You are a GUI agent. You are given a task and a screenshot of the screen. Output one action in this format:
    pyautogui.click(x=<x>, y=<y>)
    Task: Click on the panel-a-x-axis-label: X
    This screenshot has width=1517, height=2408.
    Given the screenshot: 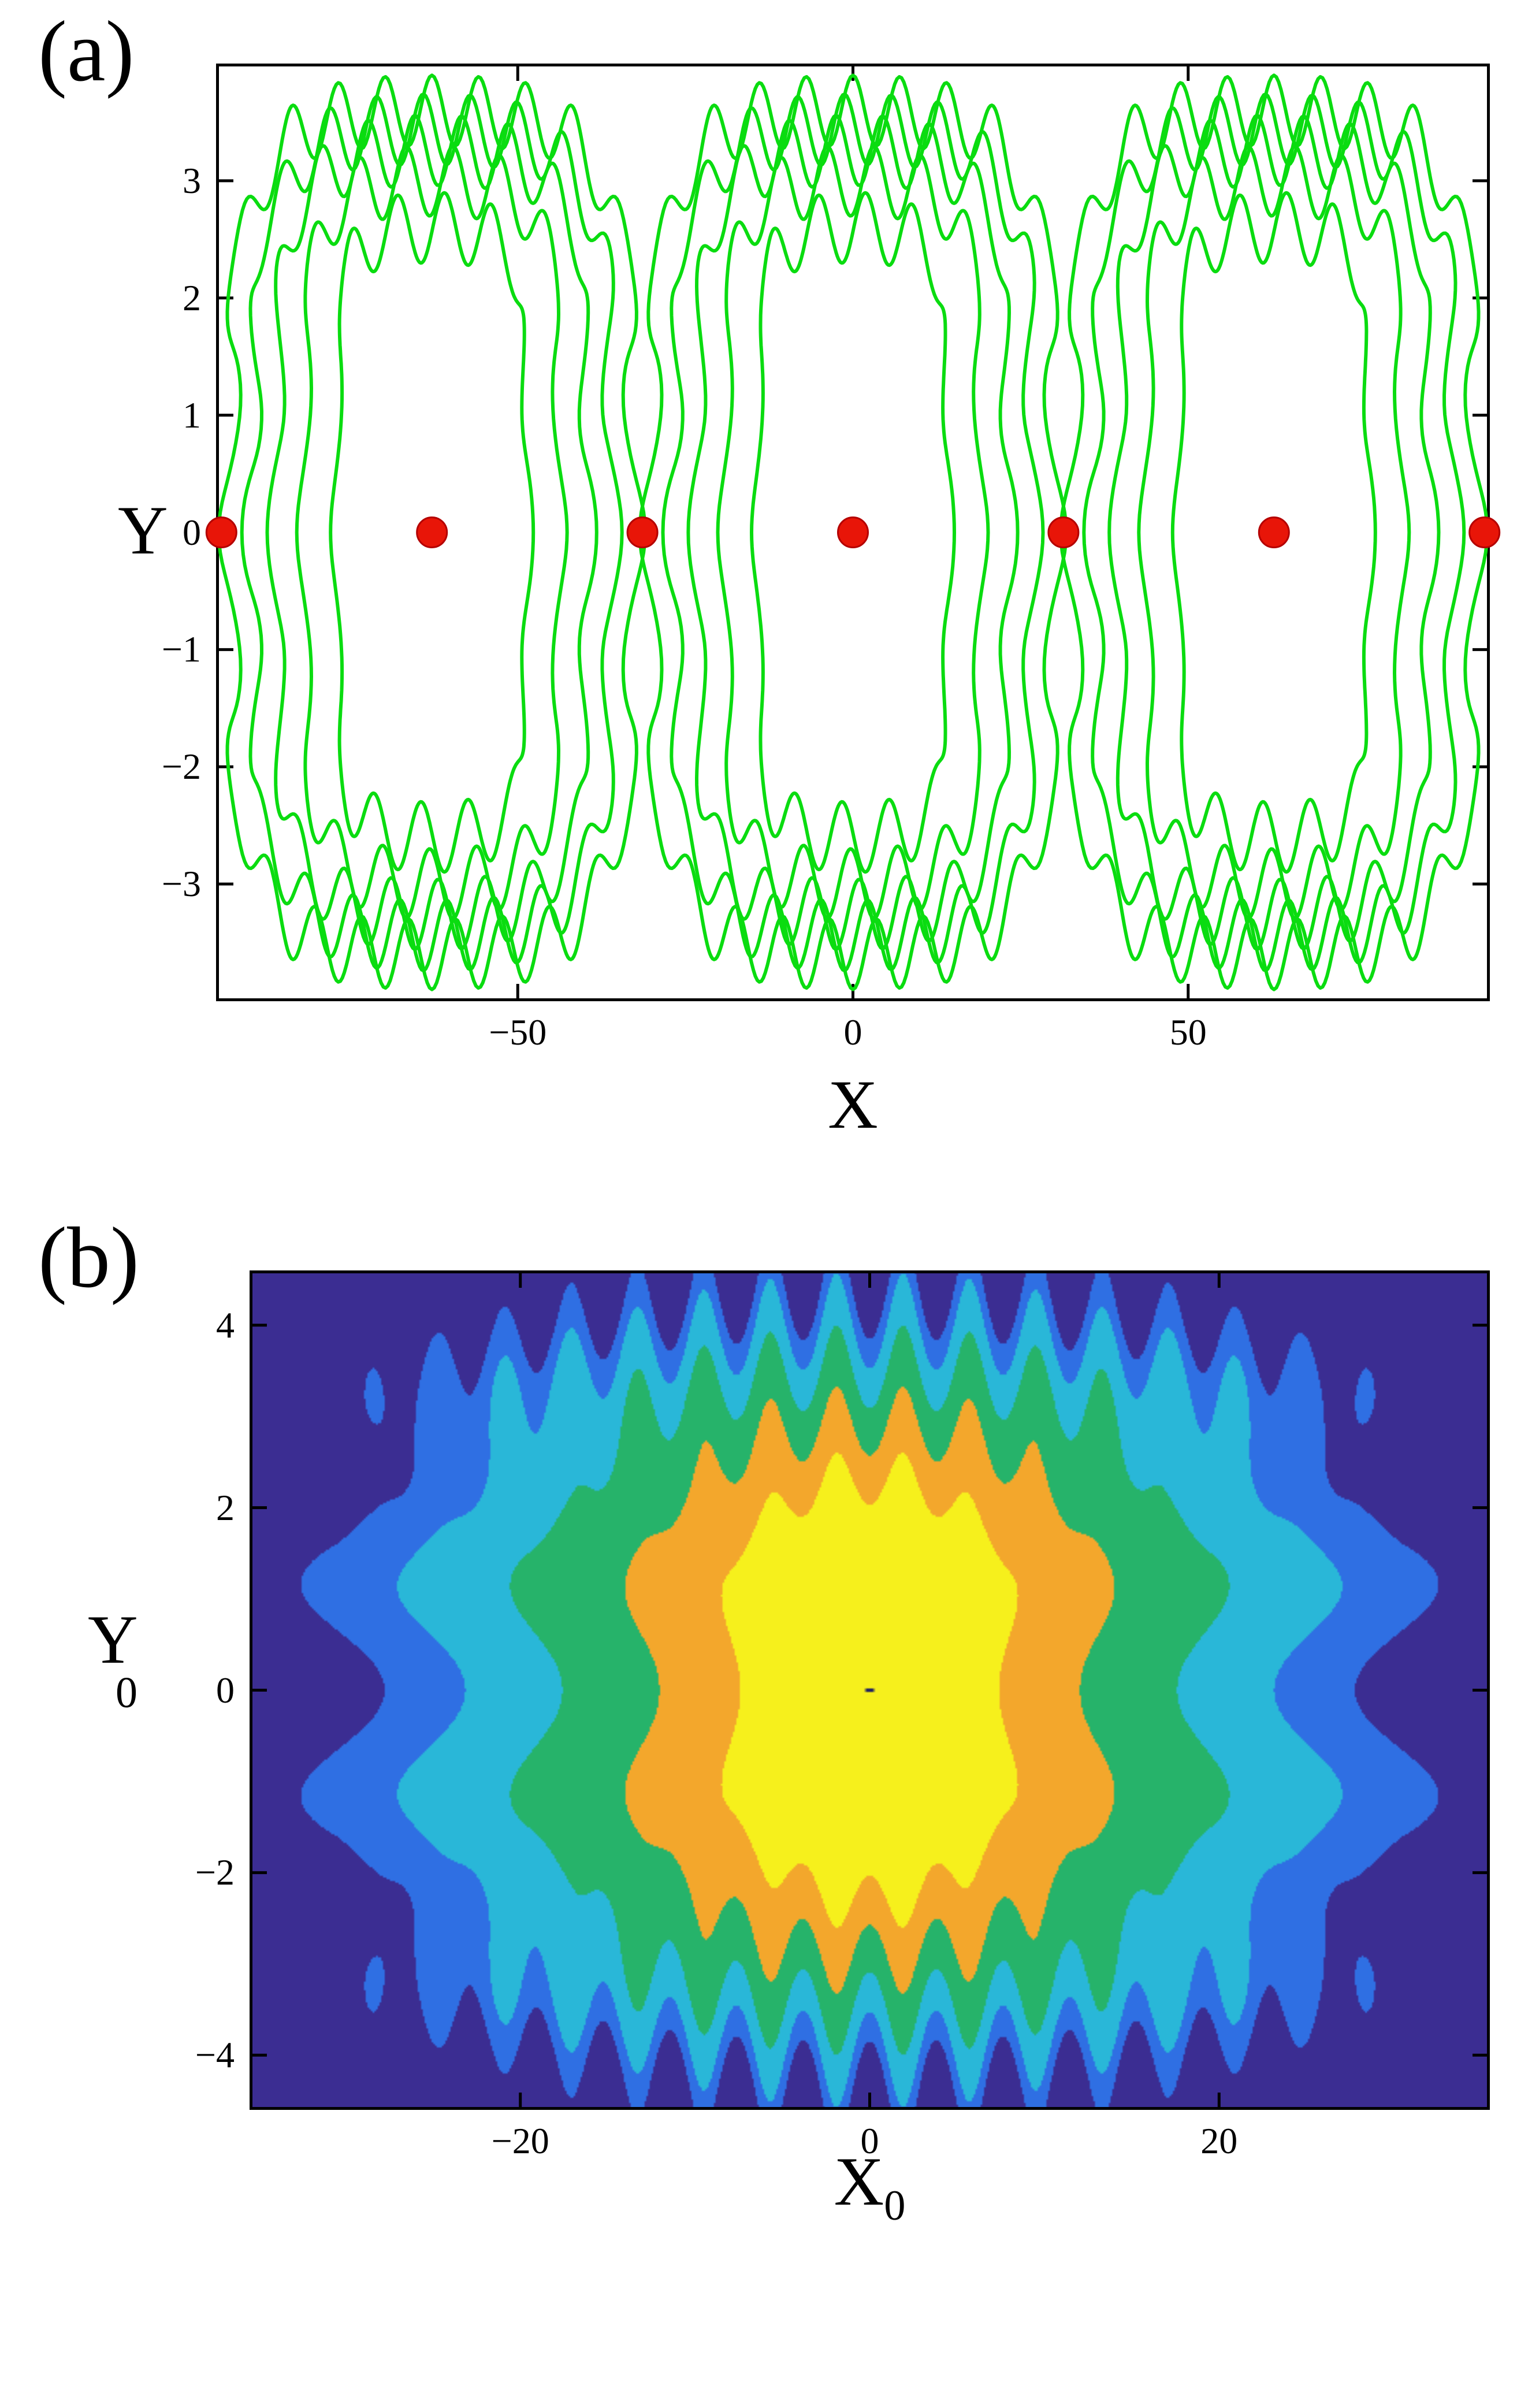 What is the action you would take?
    pyautogui.click(x=853, y=1104)
    